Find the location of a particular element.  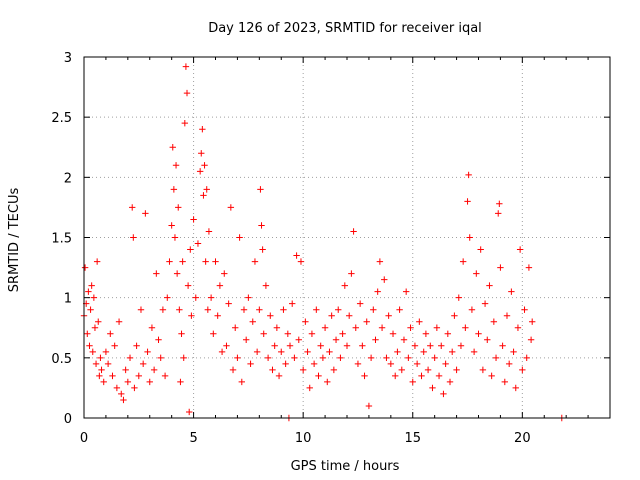

y-tick-label: 1 is located at coordinates (68, 299).